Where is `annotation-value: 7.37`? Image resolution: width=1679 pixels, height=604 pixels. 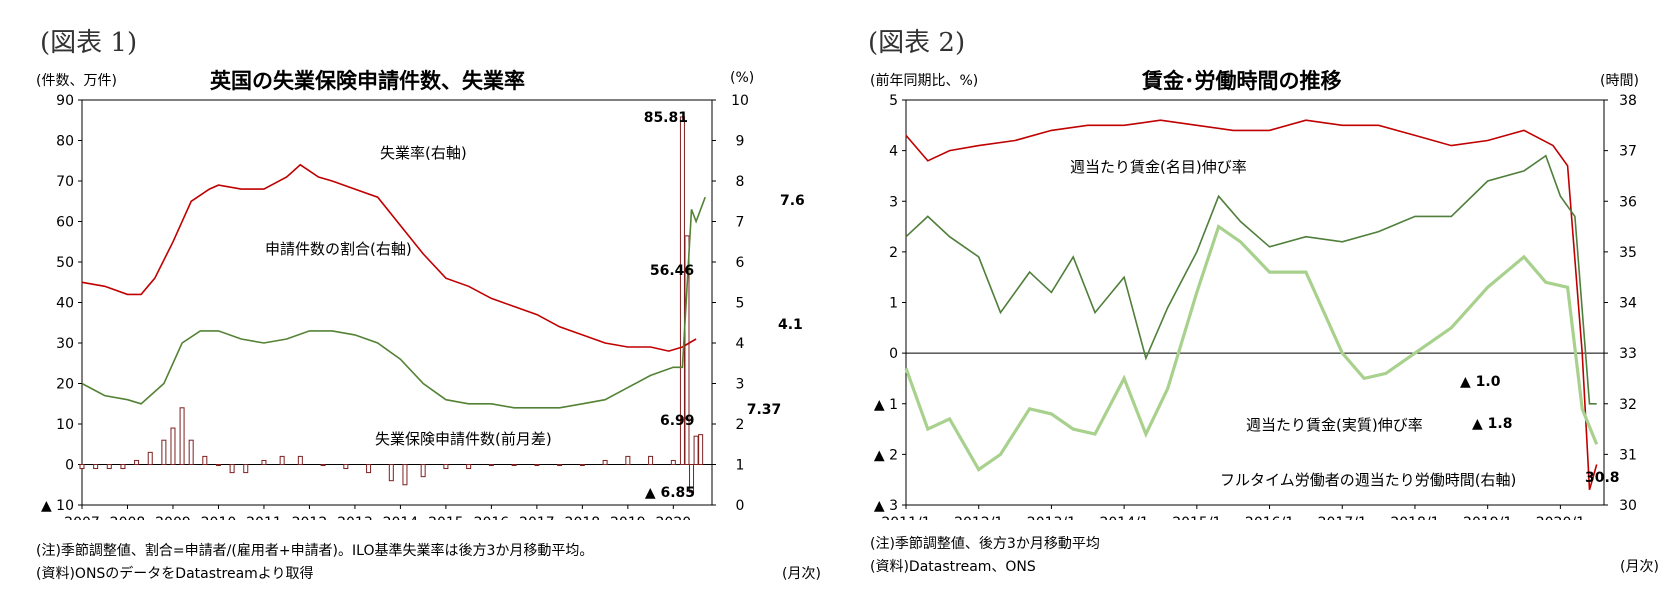 annotation-value: 7.37 is located at coordinates (764, 410).